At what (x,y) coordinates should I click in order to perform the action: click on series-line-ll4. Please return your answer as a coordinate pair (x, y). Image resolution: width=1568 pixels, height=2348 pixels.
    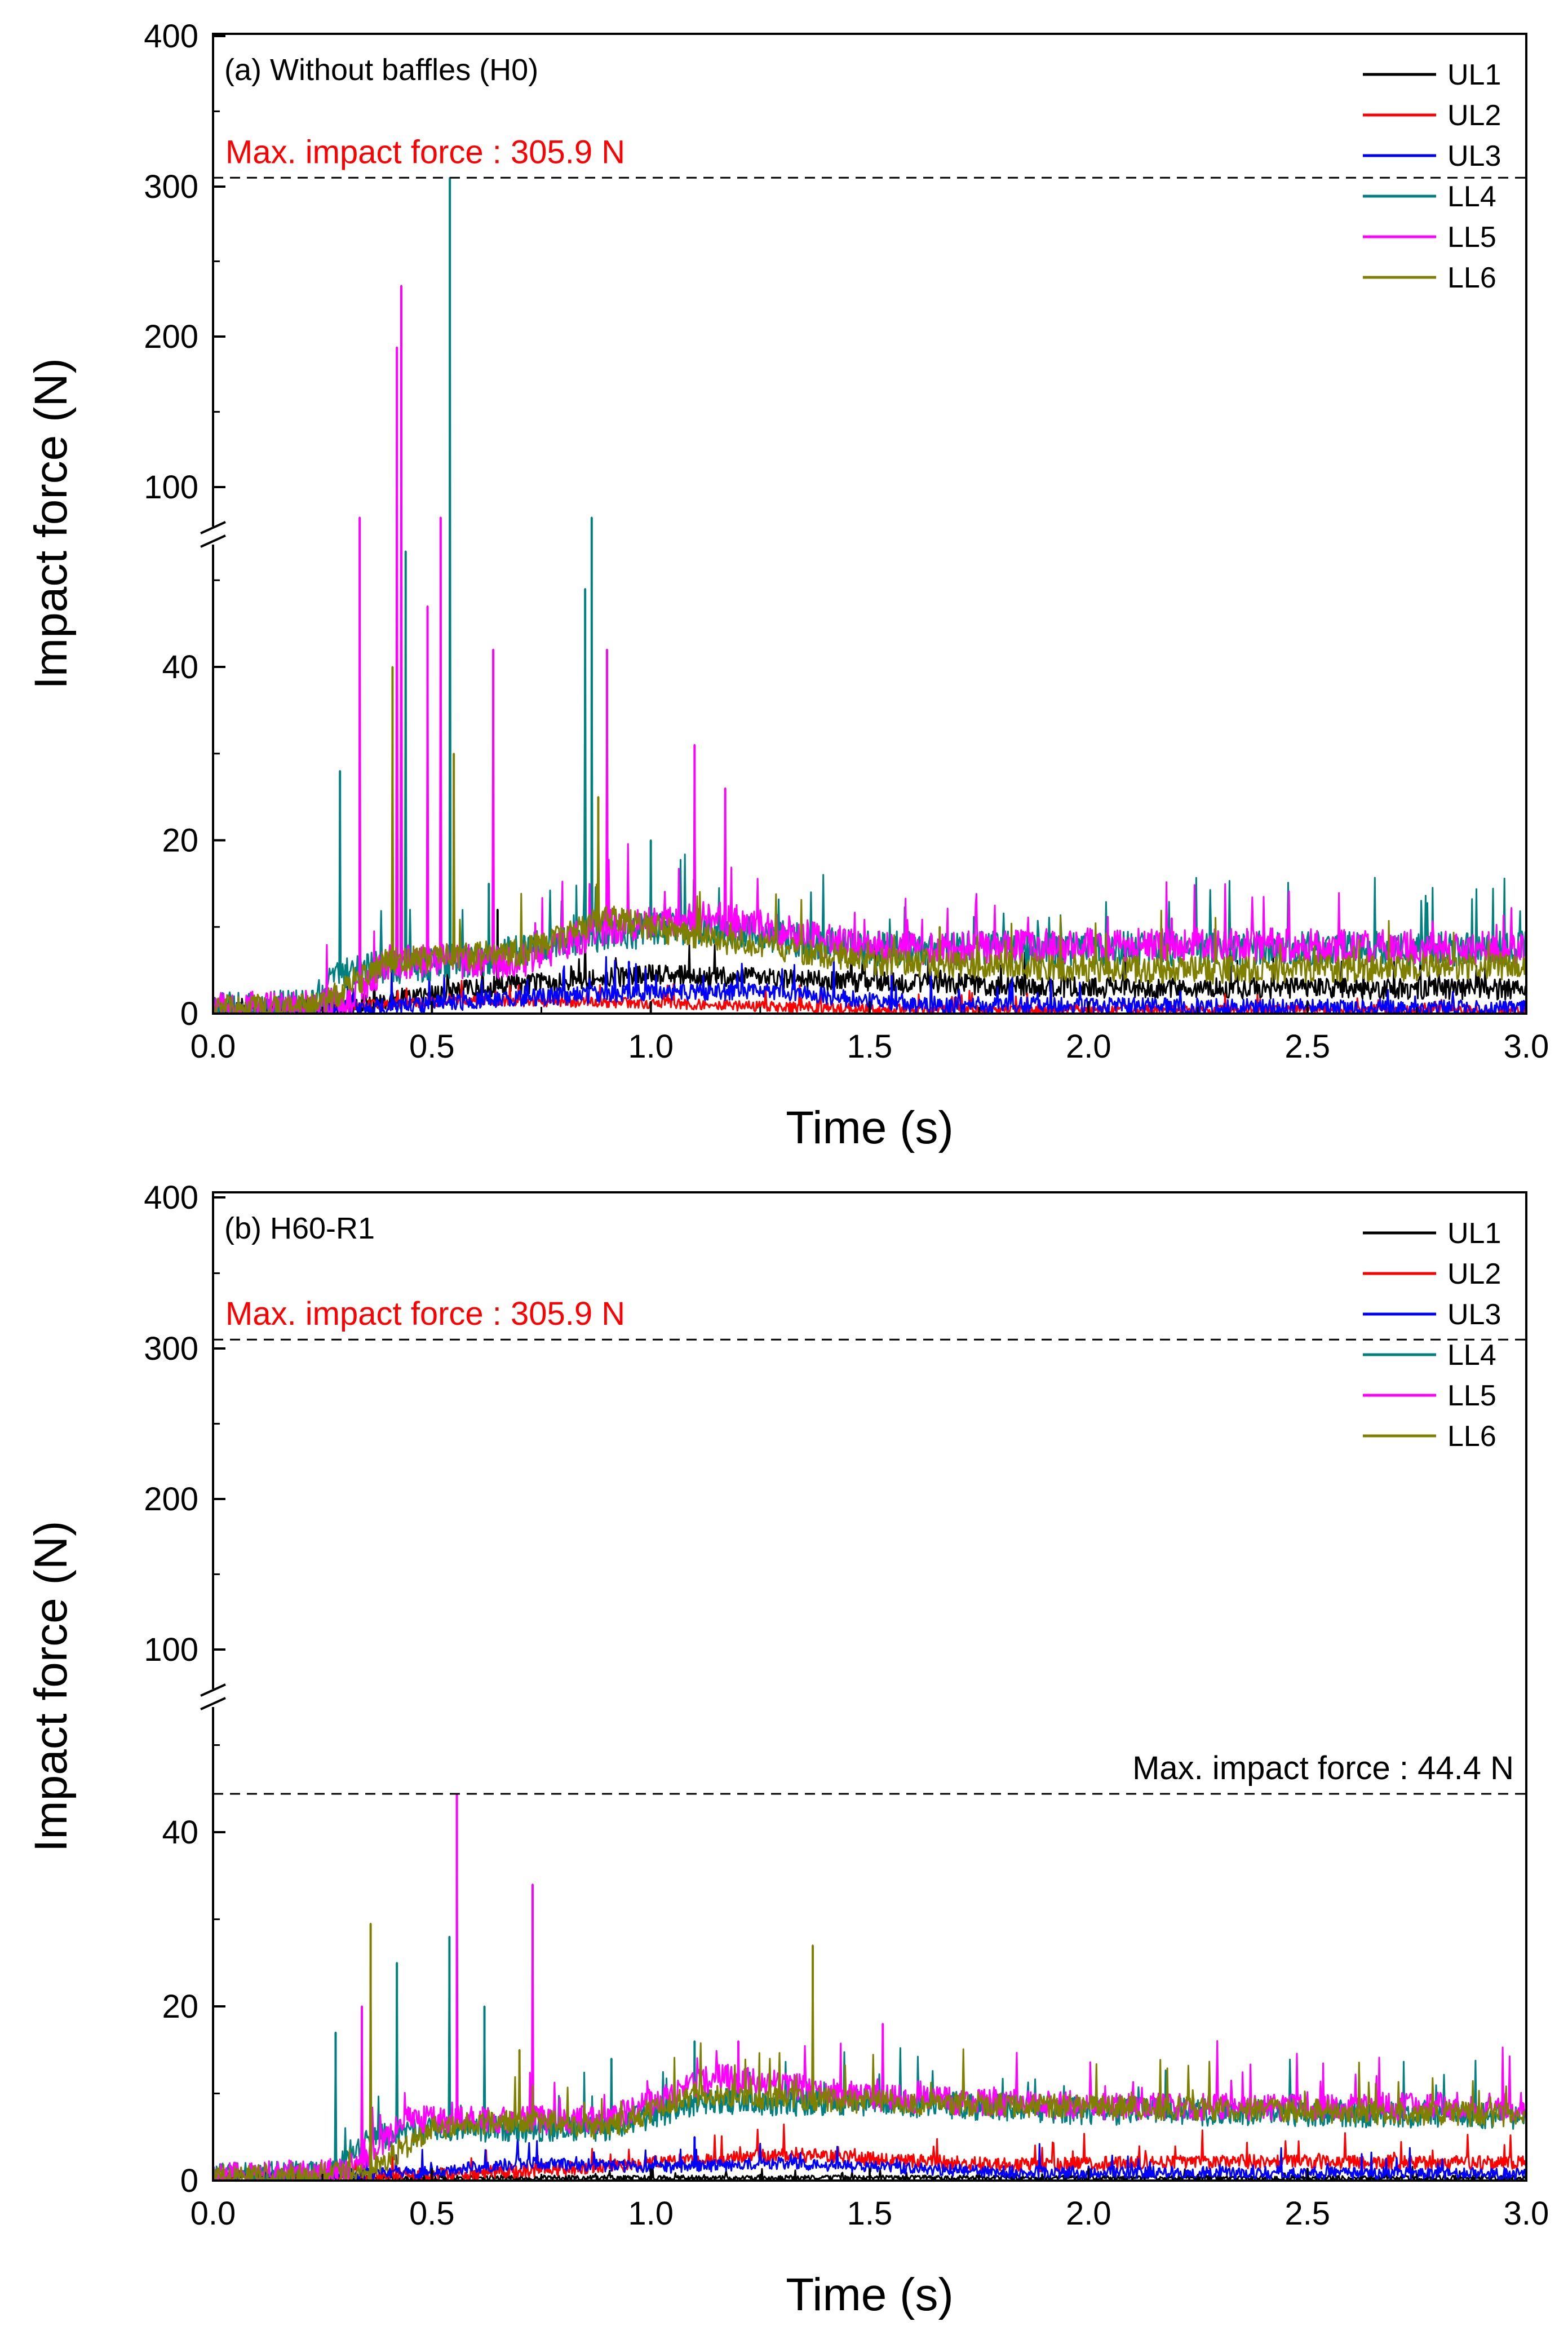
    Looking at the image, I should click on (869, 2058).